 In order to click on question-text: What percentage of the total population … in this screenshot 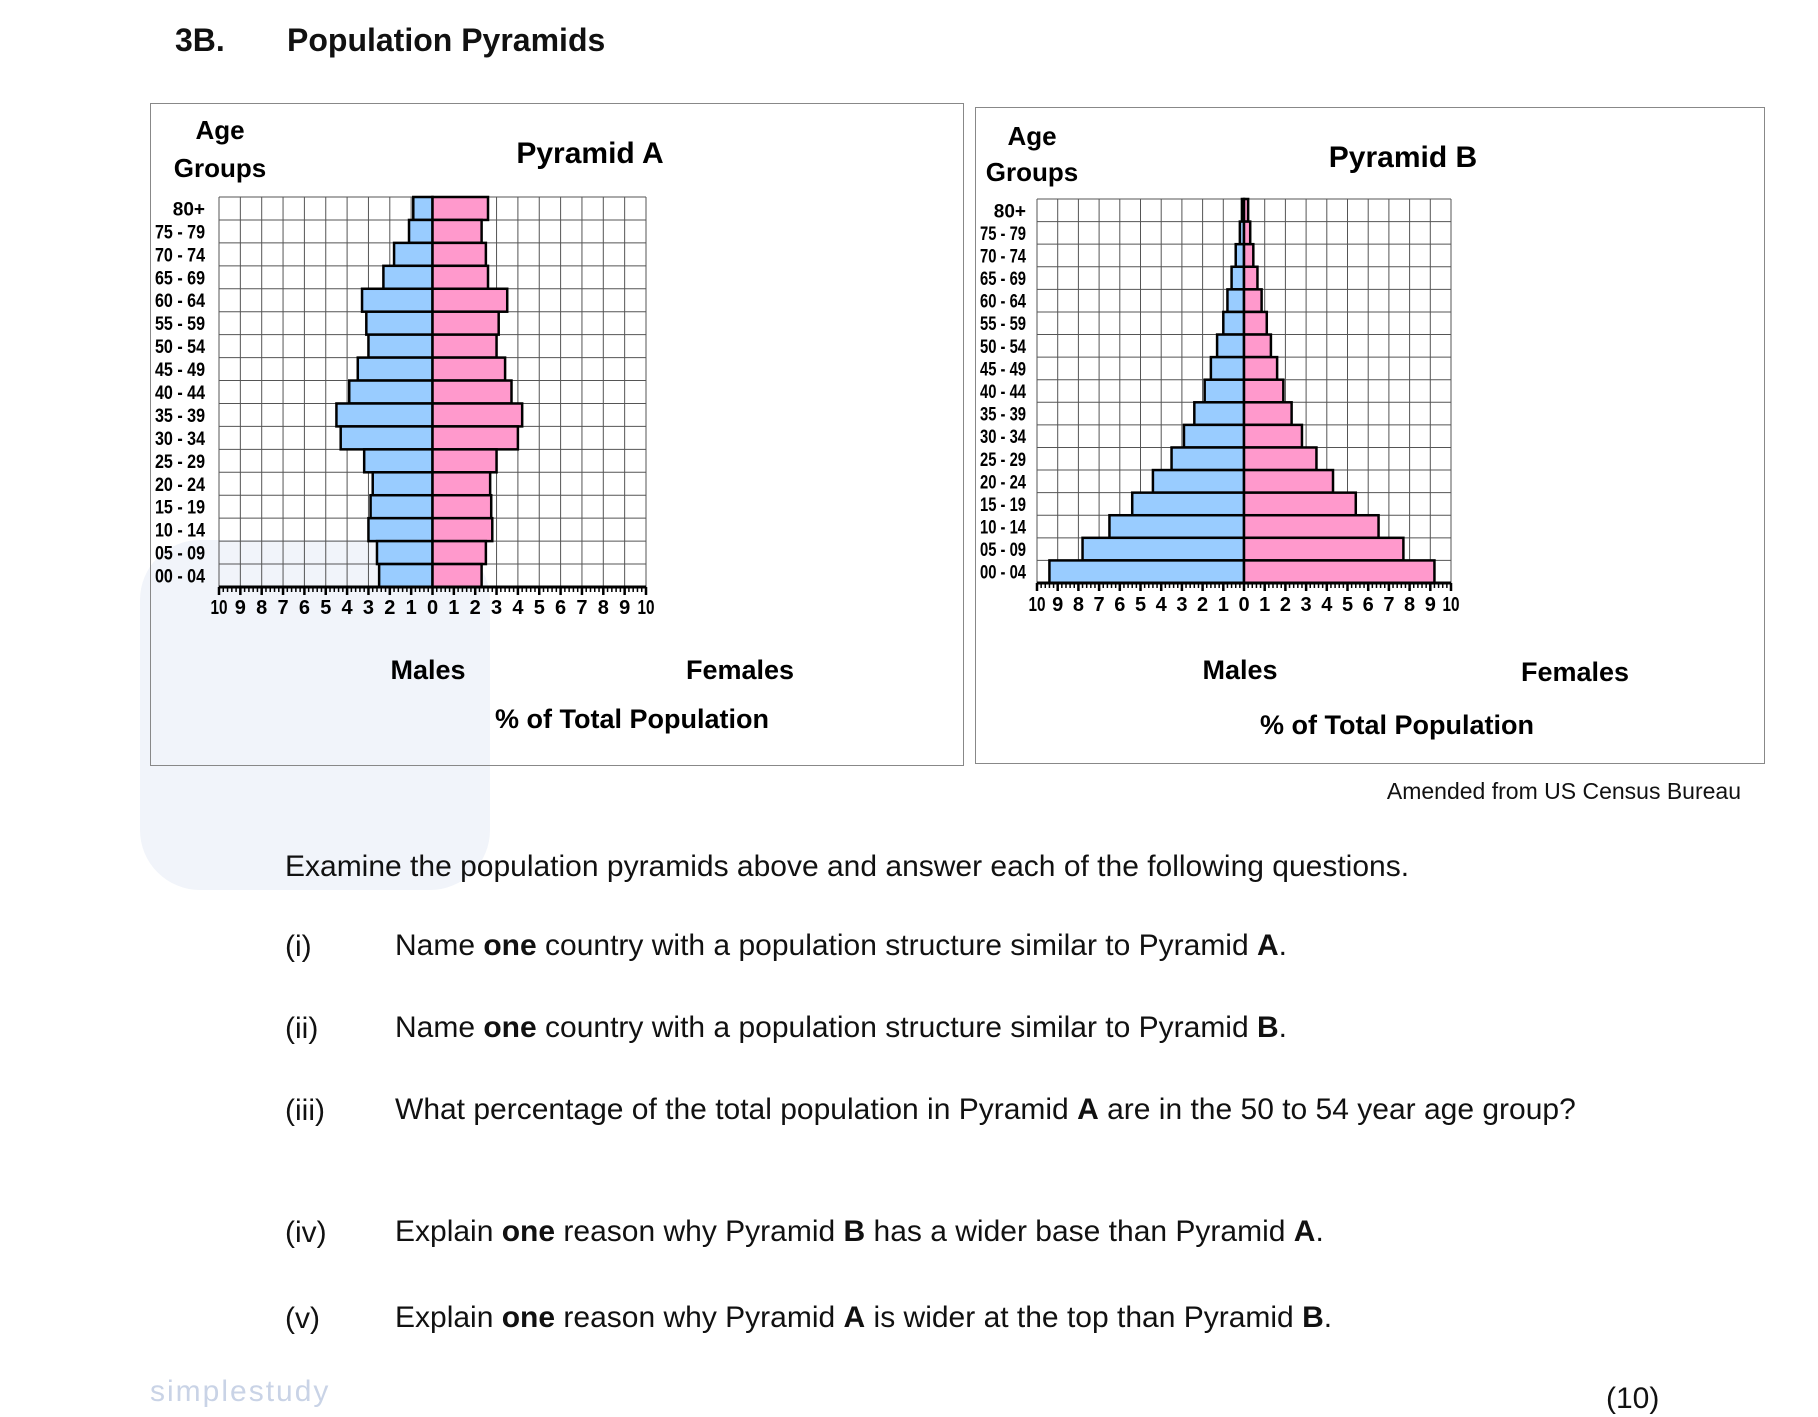, I will do `click(985, 1109)`.